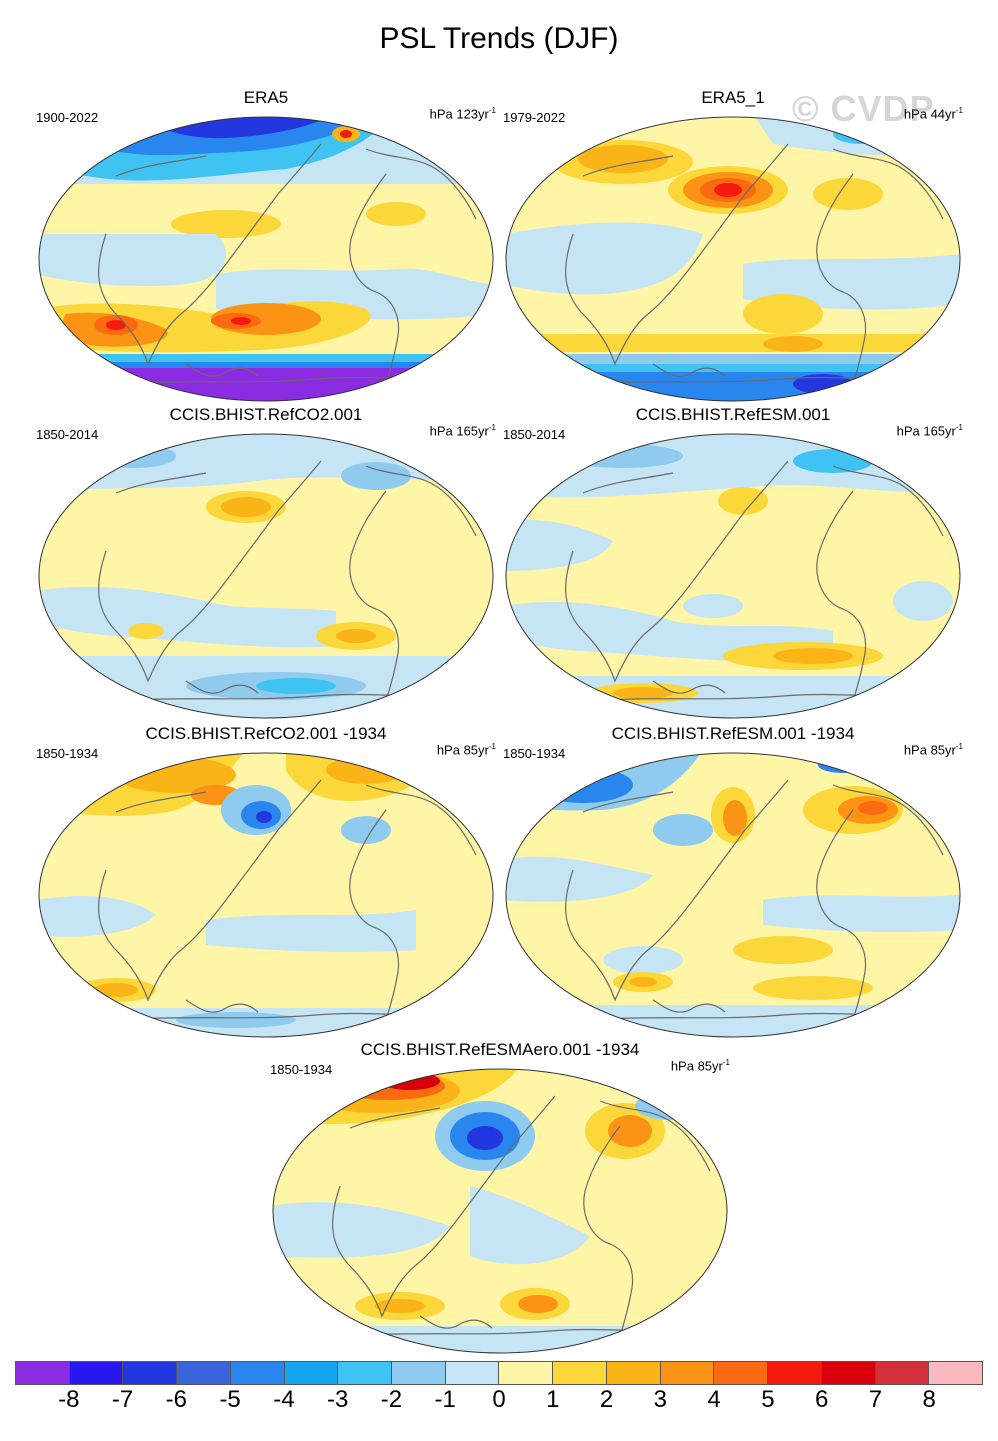  I want to click on panel-title: CCIS.BHIST.RefCO2.001, so click(266, 414).